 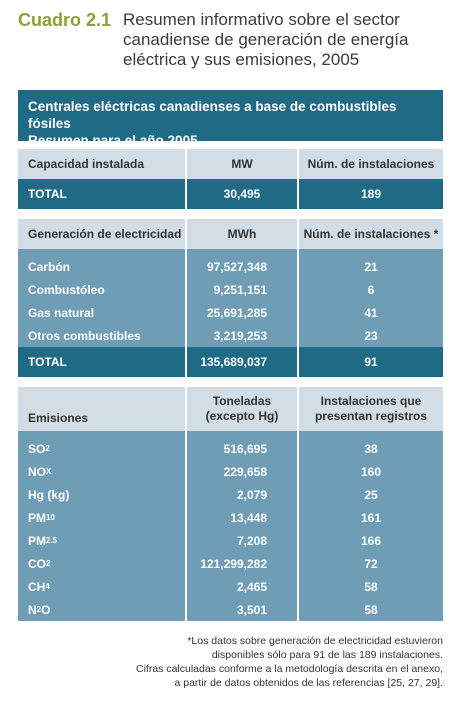 What do you see at coordinates (101, 335) in the screenshot?
I see `row-label: Otros combustibles` at bounding box center [101, 335].